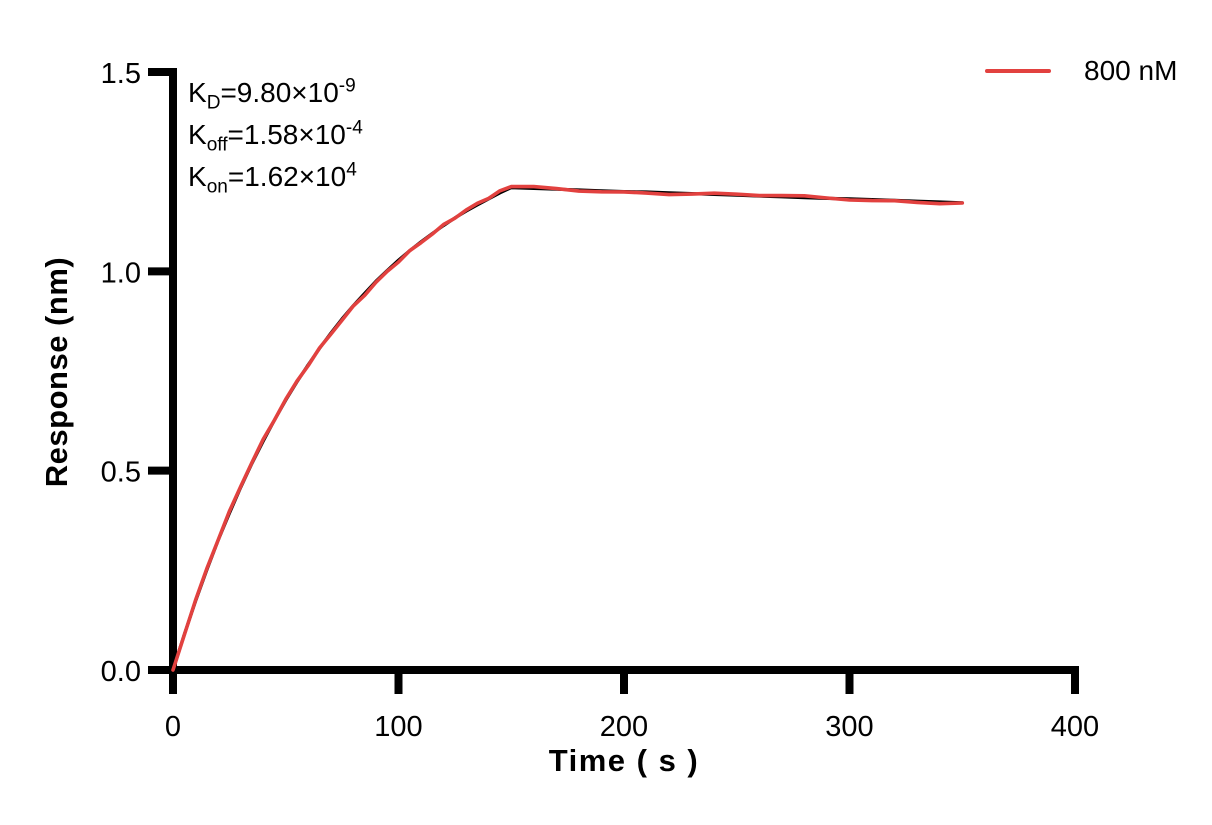 This screenshot has width=1212, height=825. I want to click on y-tick-label: 1.0, so click(121, 273).